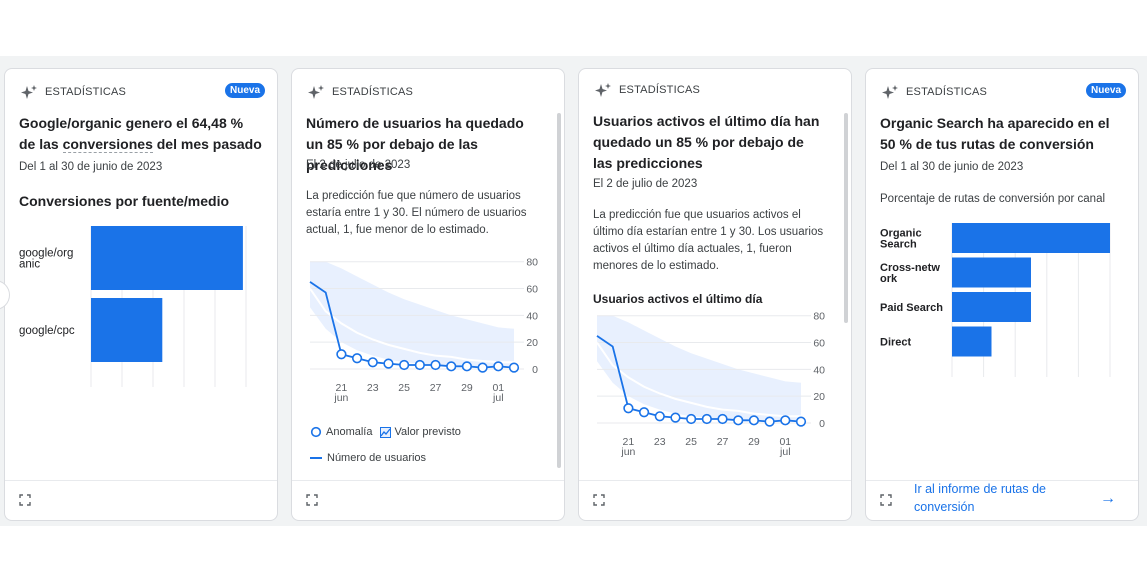  Describe the element at coordinates (980, 498) in the screenshot. I see `conversion-paths-report-link: Ir al informe de rutas de conversión` at that location.